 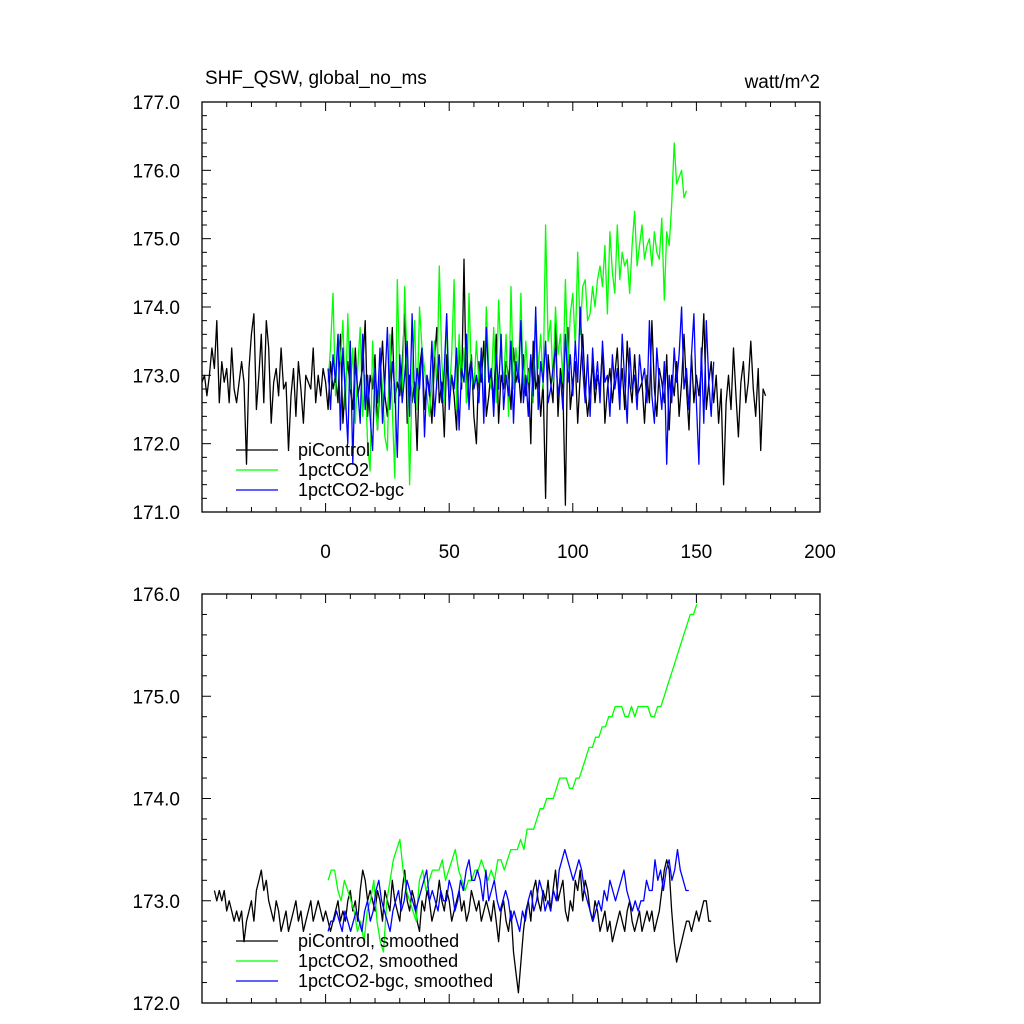 What do you see at coordinates (316, 78) in the screenshot?
I see `chart-title: SHF_QSW, global_no_ms` at bounding box center [316, 78].